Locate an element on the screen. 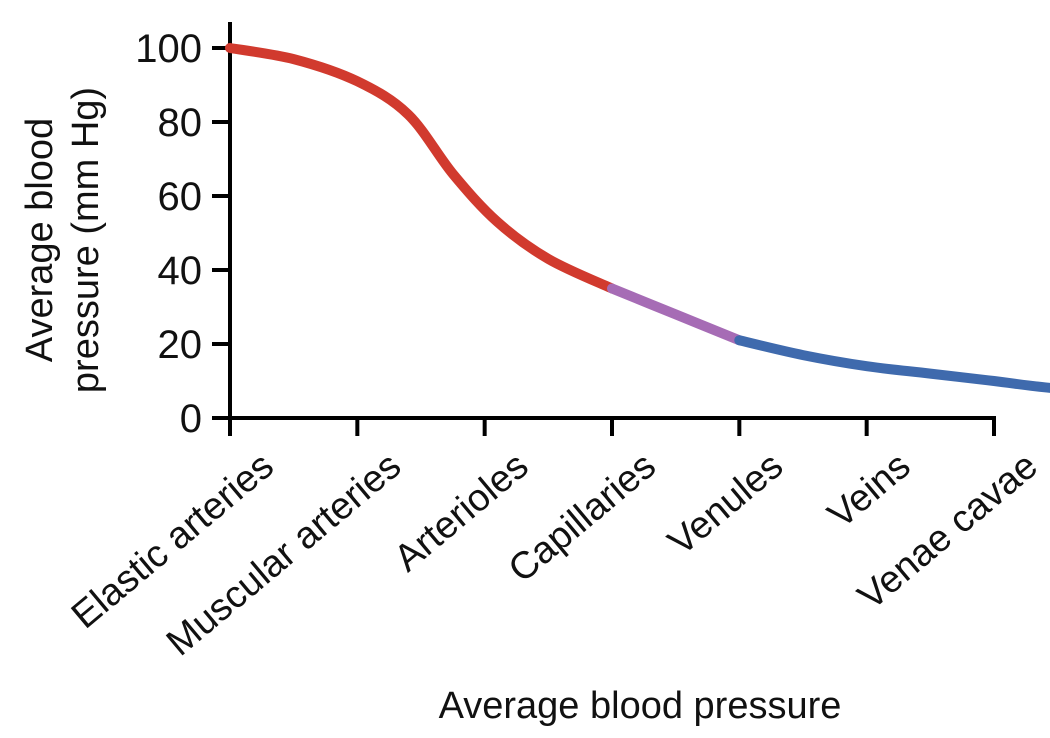  x-axis-title: Average blood pressure is located at coordinates (640, 706).